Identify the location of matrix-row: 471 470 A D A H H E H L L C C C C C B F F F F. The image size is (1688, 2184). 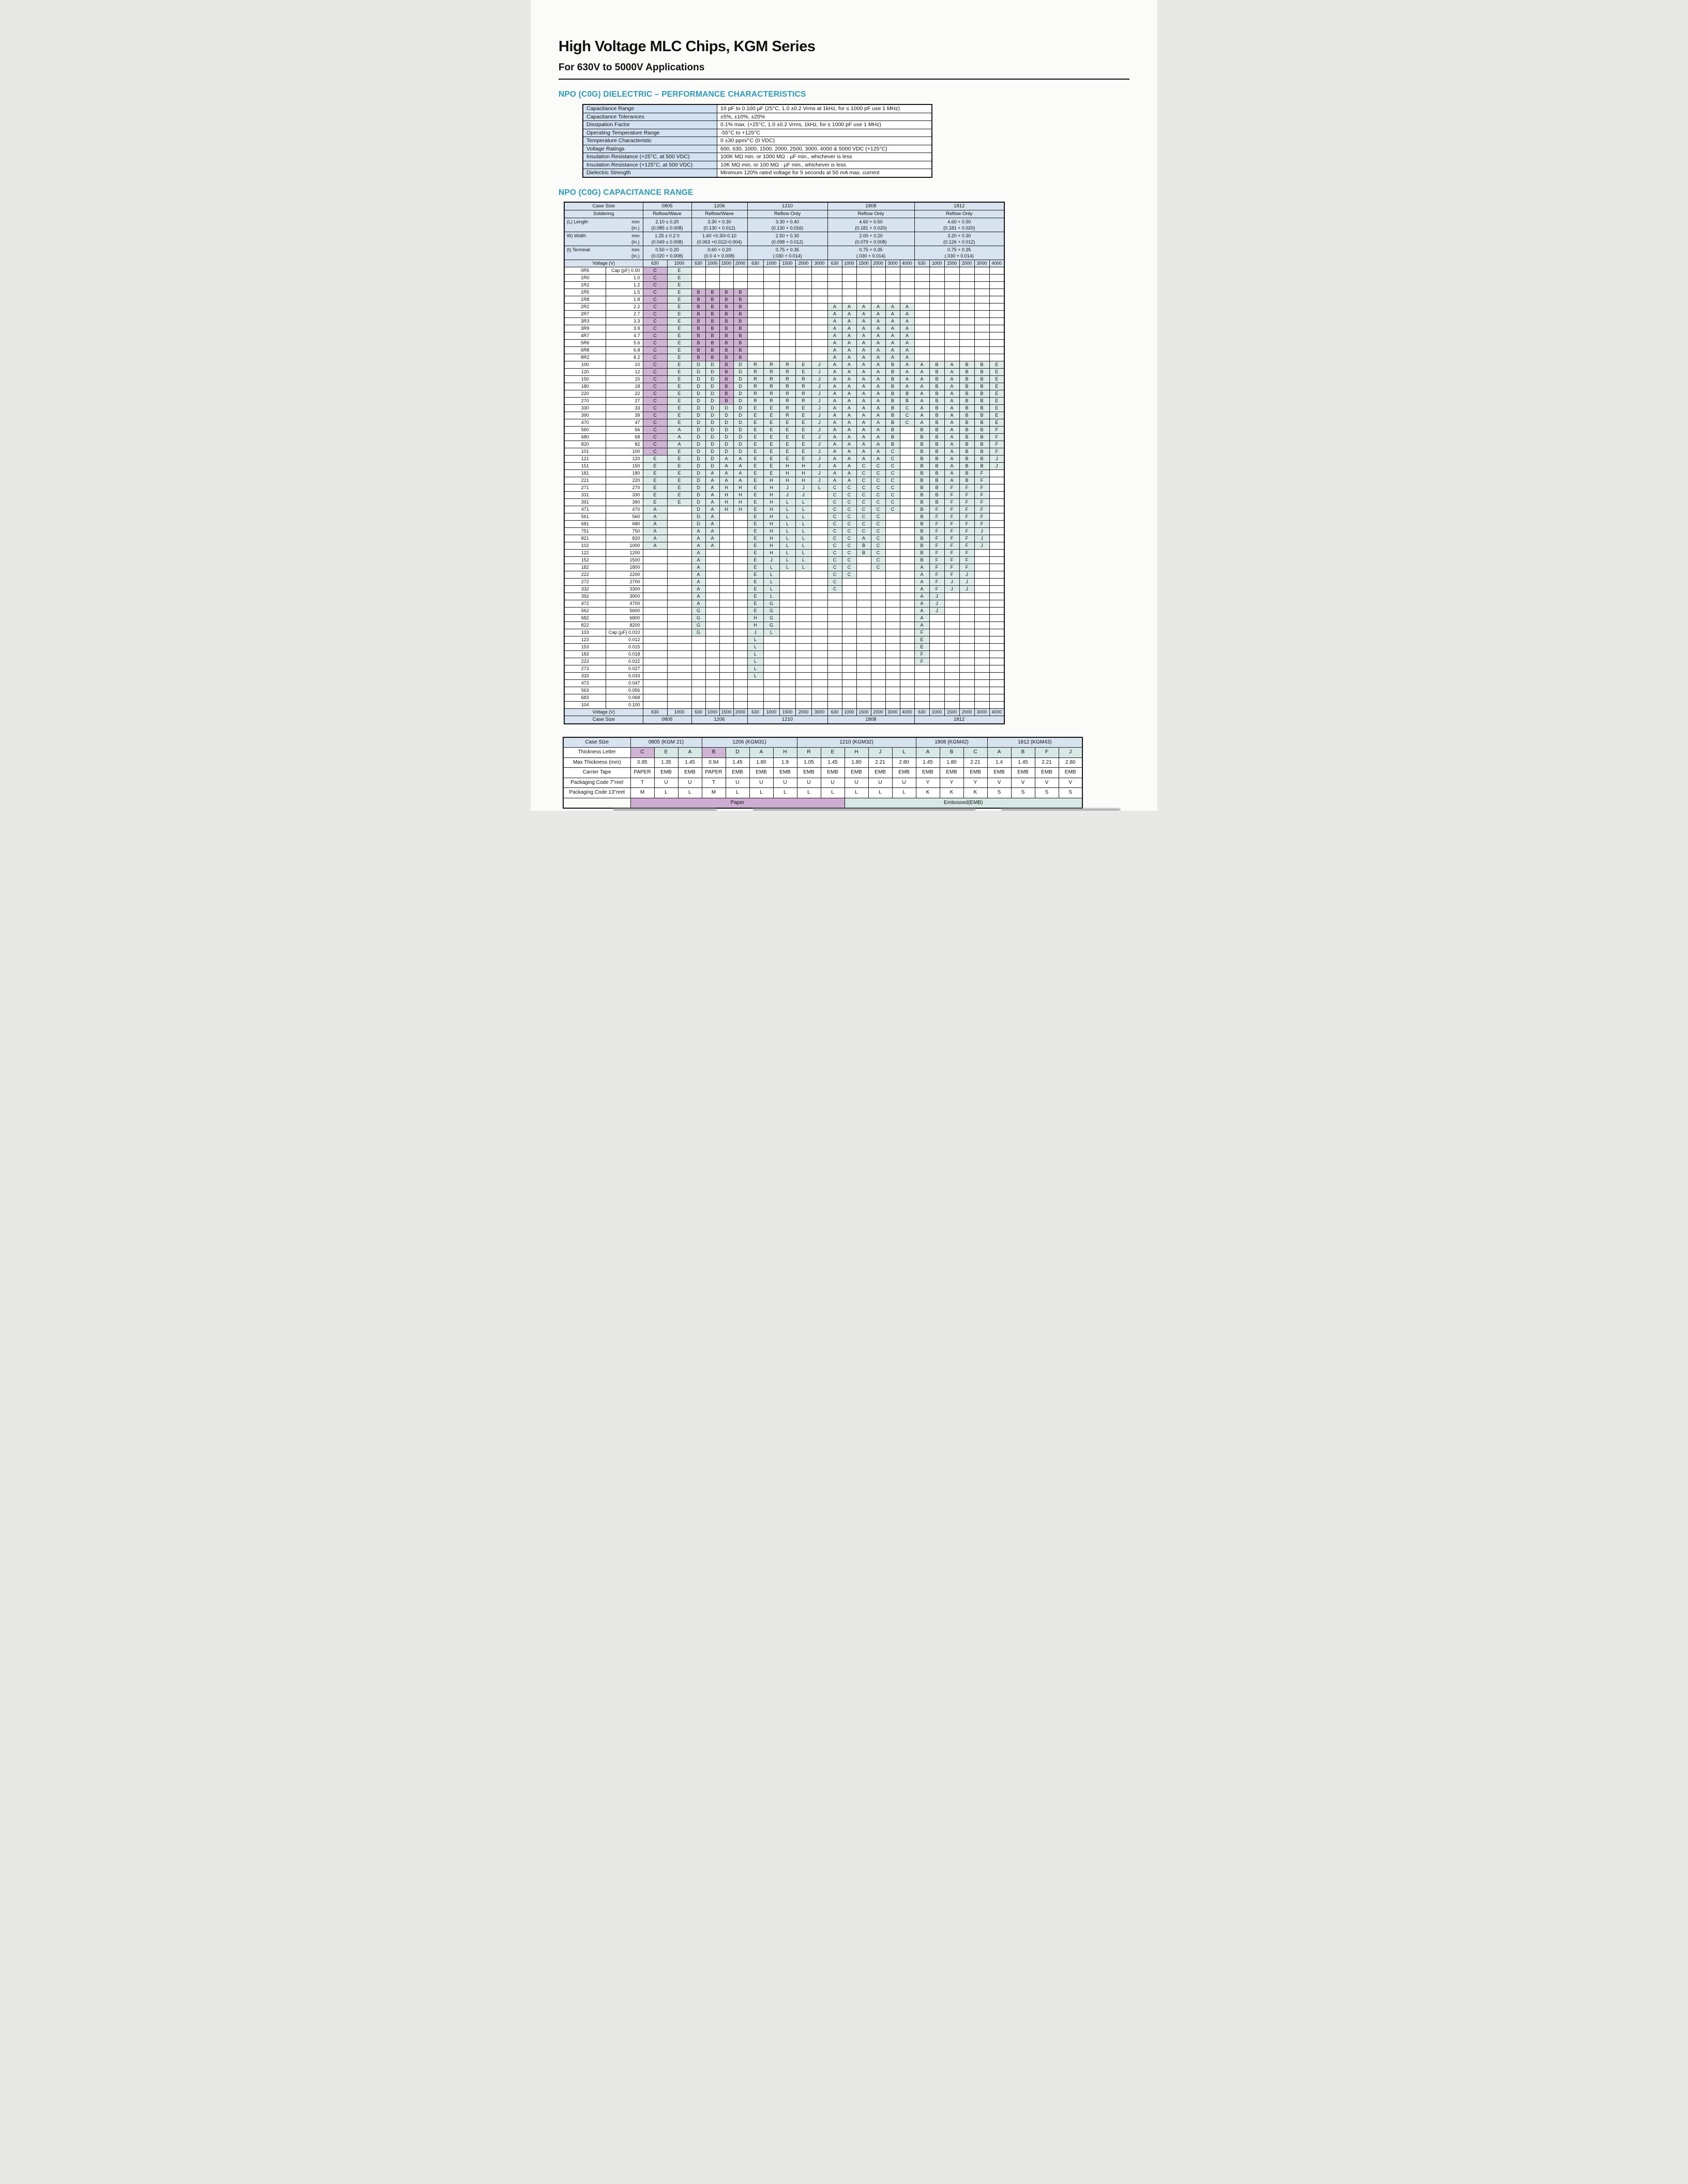
(784, 509).